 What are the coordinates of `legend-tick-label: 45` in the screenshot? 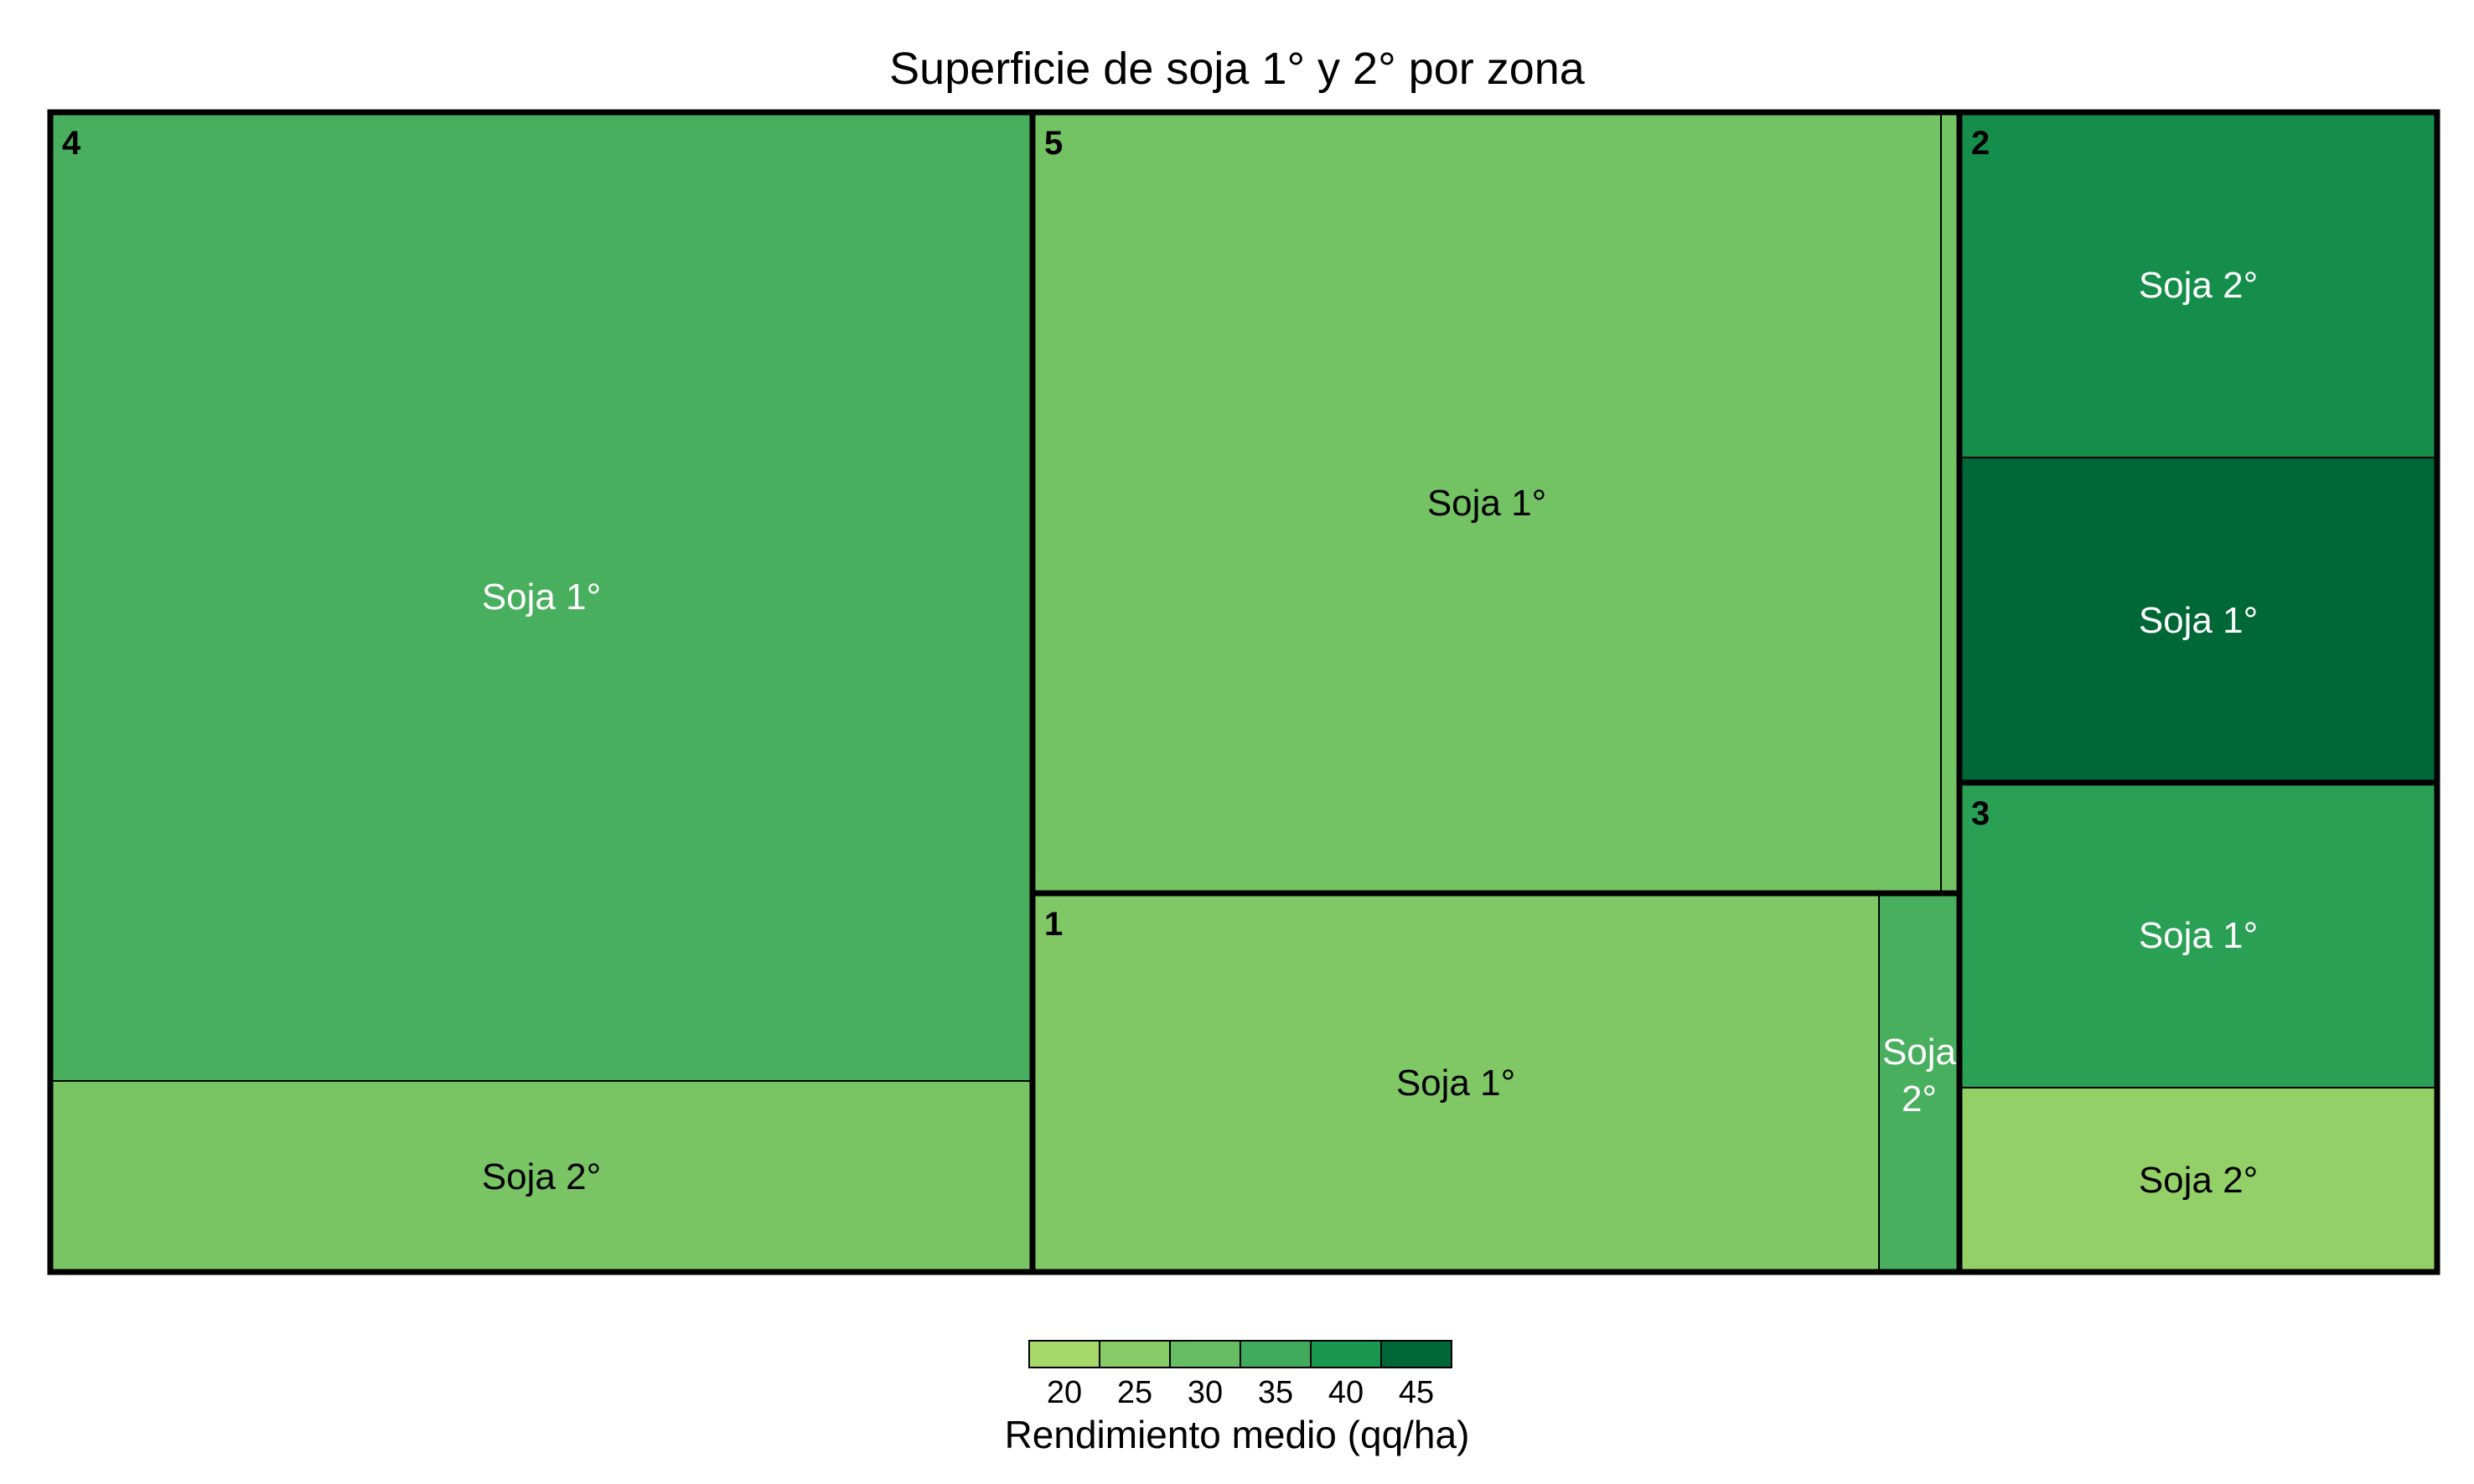 It's located at (1416, 1392).